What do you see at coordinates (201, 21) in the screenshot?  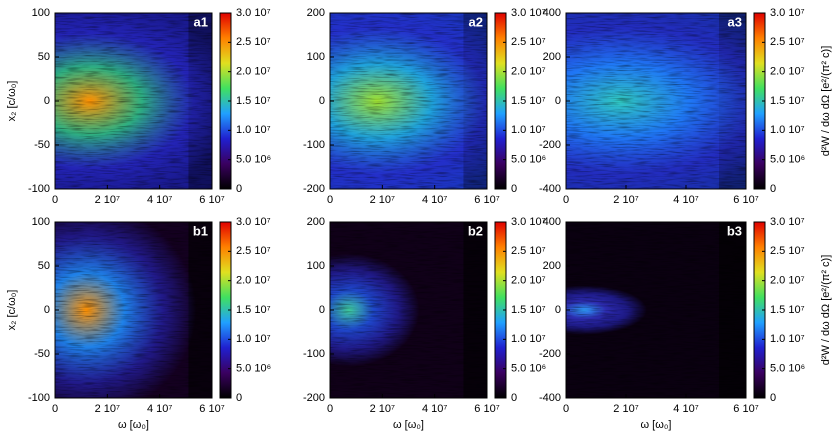 I see `panel-label: a1` at bounding box center [201, 21].